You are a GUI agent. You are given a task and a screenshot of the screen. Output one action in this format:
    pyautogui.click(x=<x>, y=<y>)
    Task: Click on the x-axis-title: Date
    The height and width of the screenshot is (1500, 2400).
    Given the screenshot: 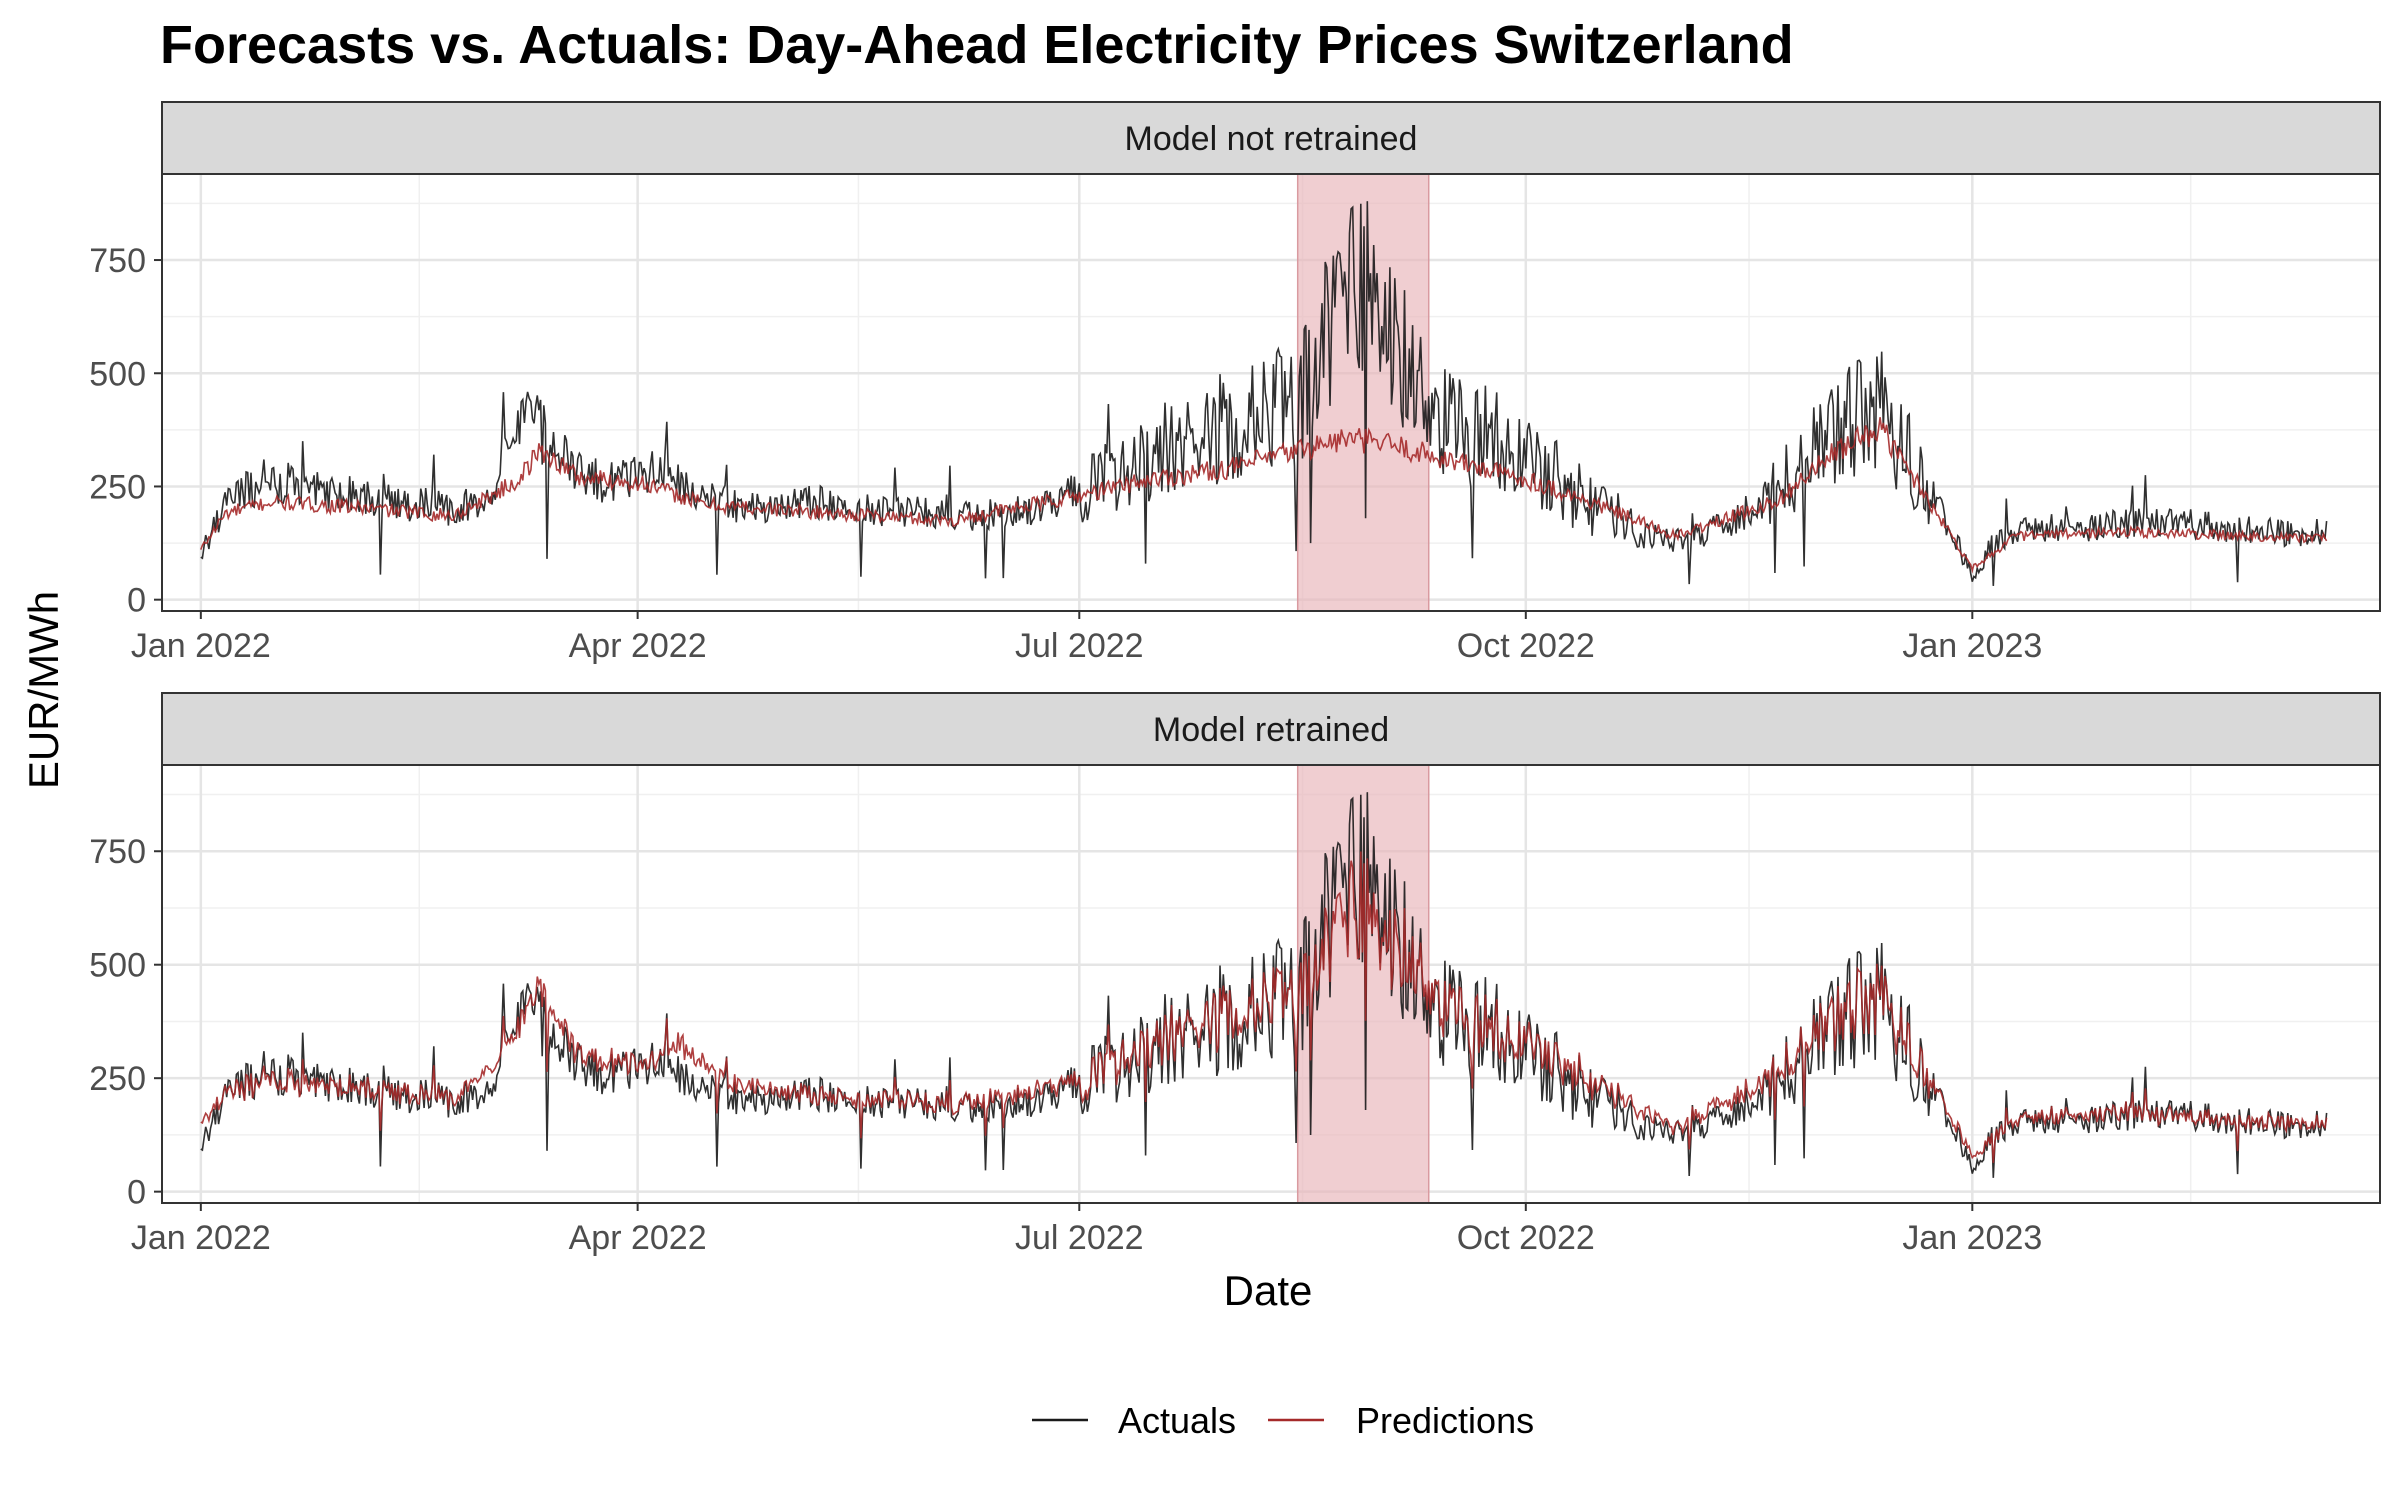 What is the action you would take?
    pyautogui.click(x=1268, y=1290)
    